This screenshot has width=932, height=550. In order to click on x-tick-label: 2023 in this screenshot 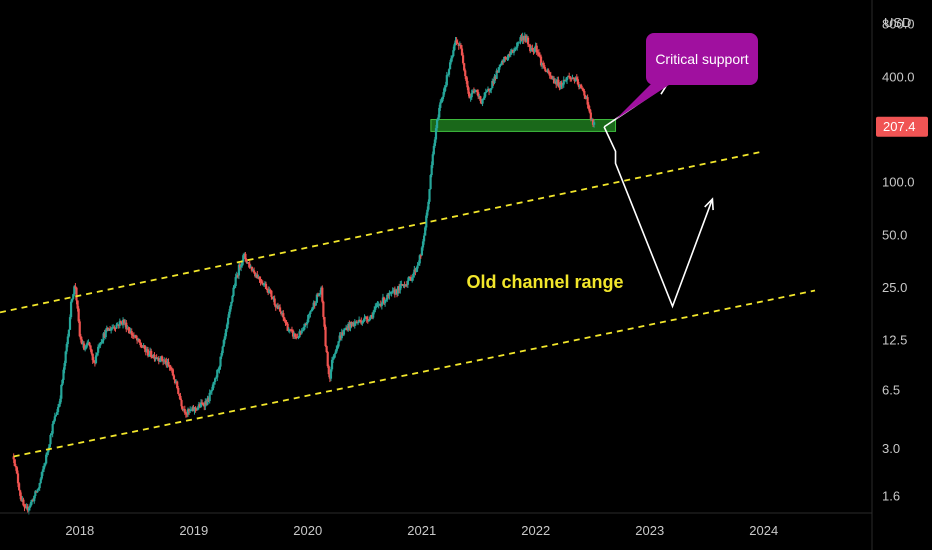, I will do `click(649, 530)`.